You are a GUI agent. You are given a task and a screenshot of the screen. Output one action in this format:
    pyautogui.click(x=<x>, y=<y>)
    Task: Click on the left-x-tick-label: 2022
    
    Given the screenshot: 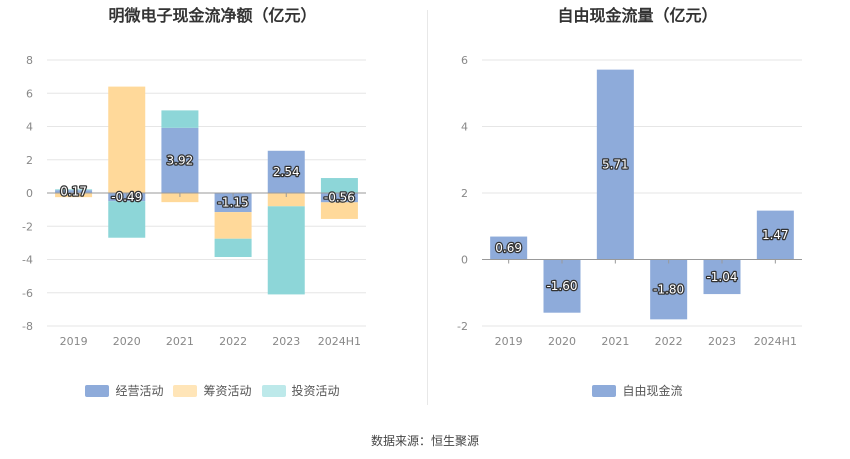 What is the action you would take?
    pyautogui.click(x=233, y=341)
    